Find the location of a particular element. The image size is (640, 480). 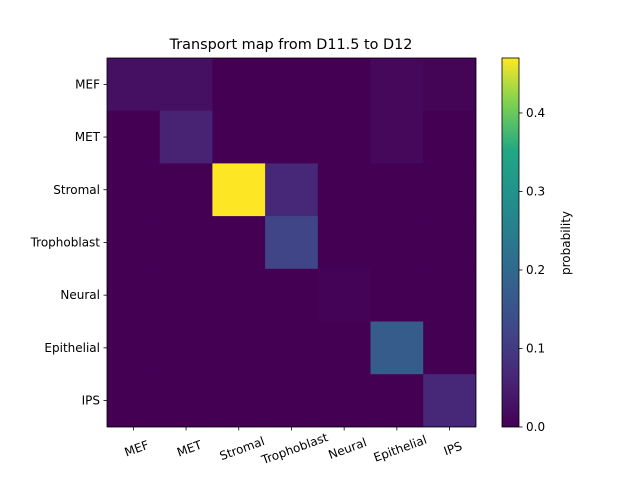

heatmap-cell-epithelial-neural is located at coordinates (344, 348).